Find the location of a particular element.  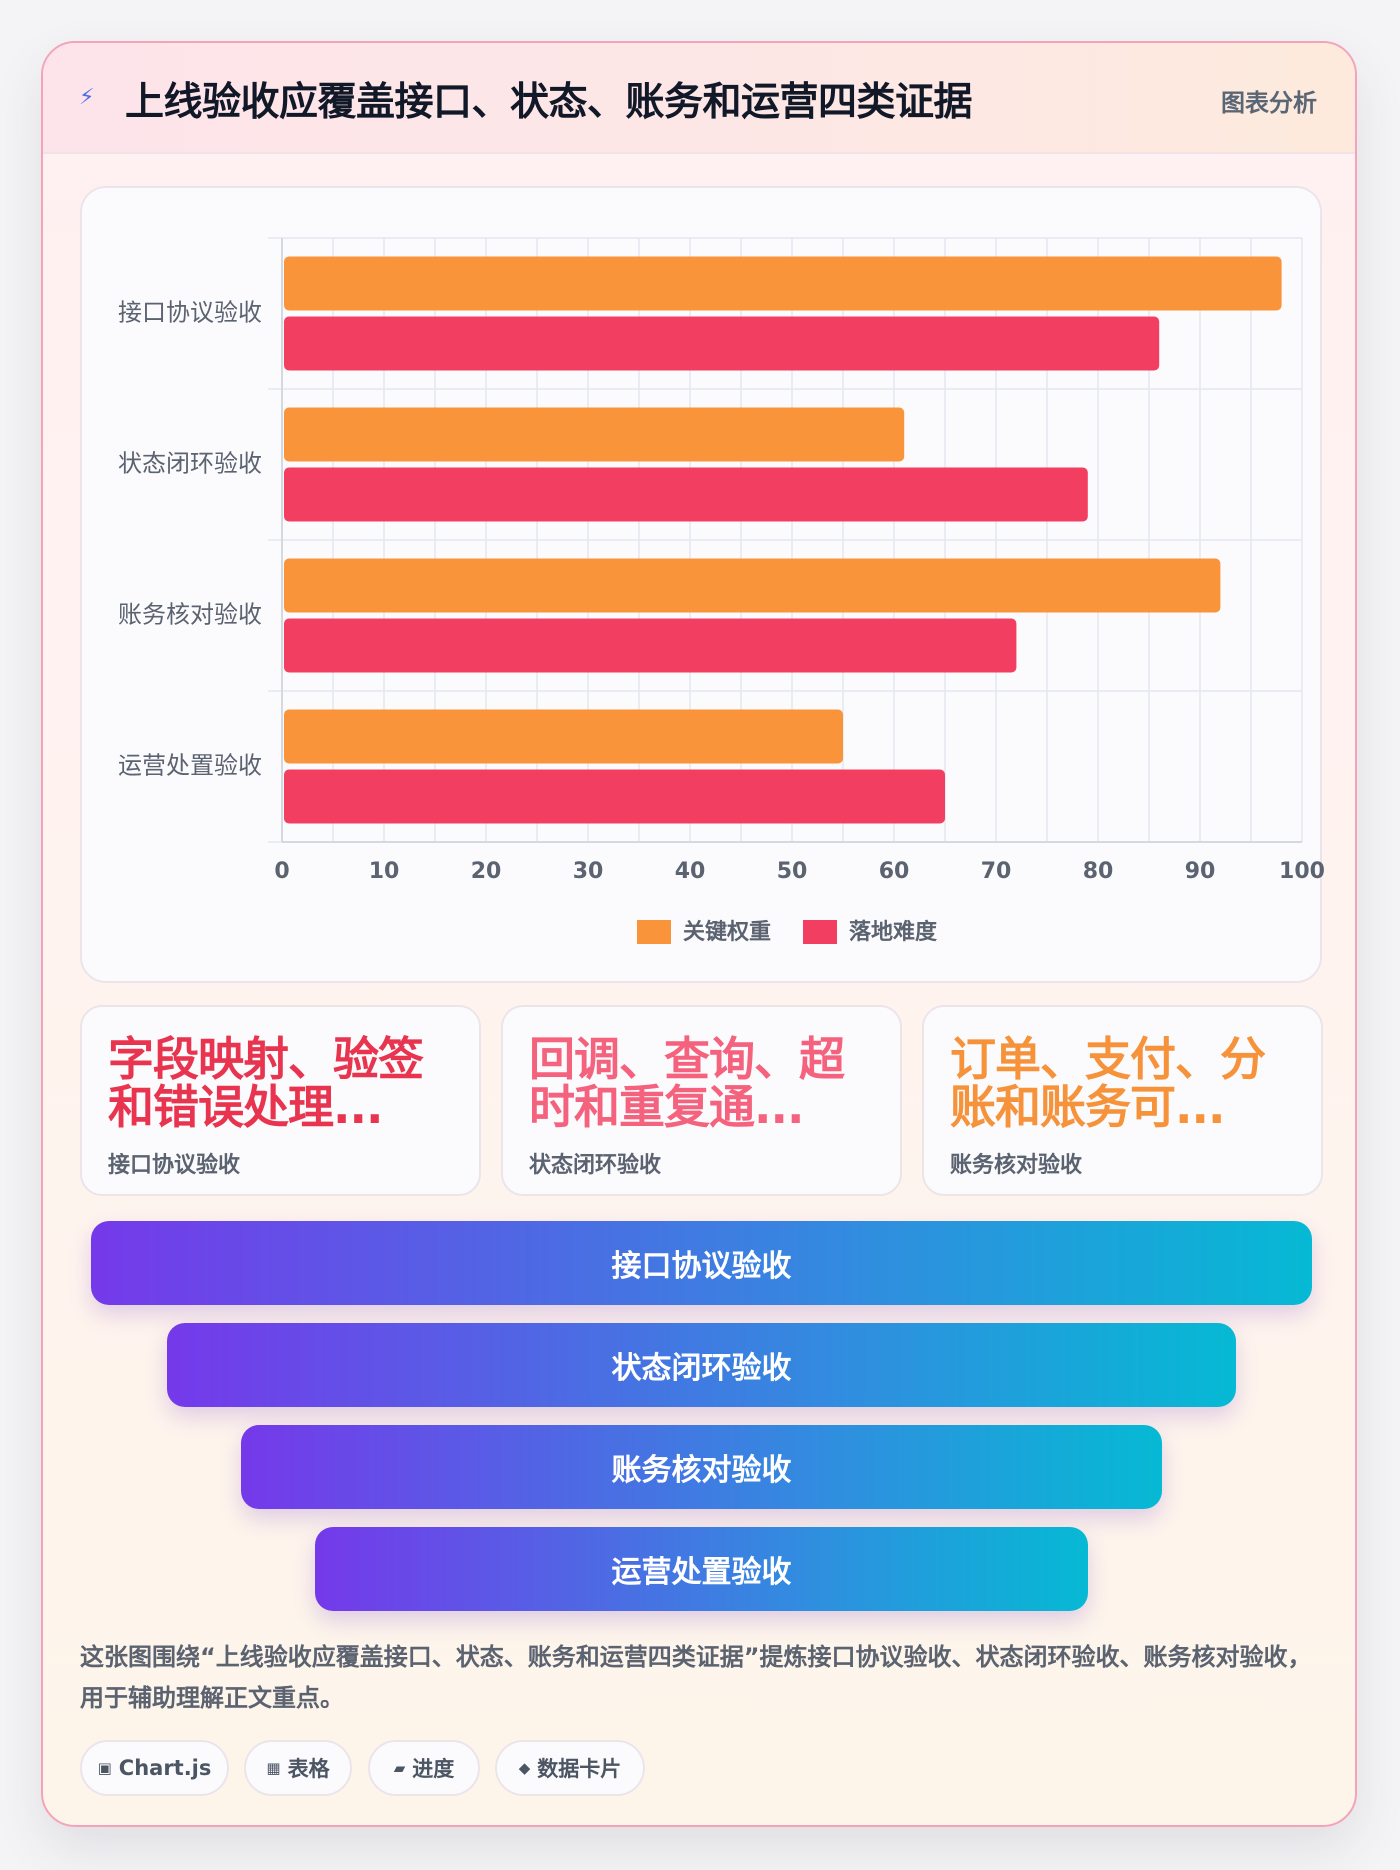

chip-table: ▦ 表格 is located at coordinates (298, 1768).